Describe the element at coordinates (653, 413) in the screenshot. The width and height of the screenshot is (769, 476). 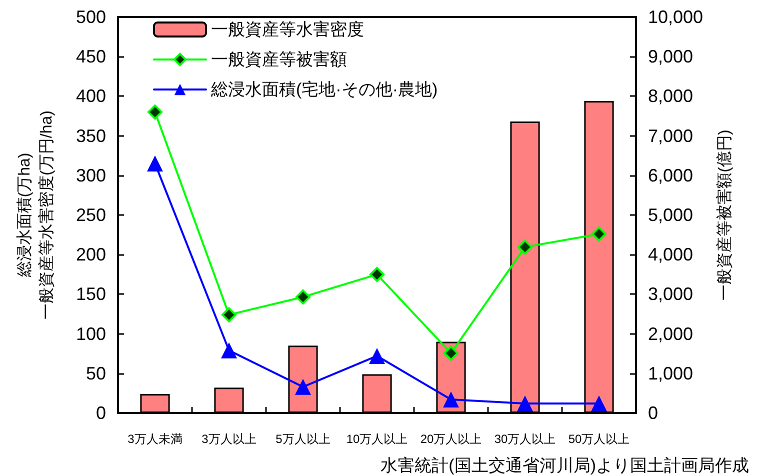
I see `y2-tick-label: 0` at that location.